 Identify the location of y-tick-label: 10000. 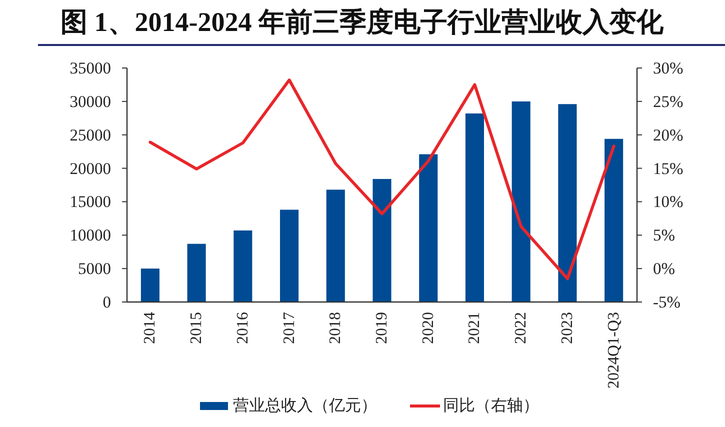
(90, 235).